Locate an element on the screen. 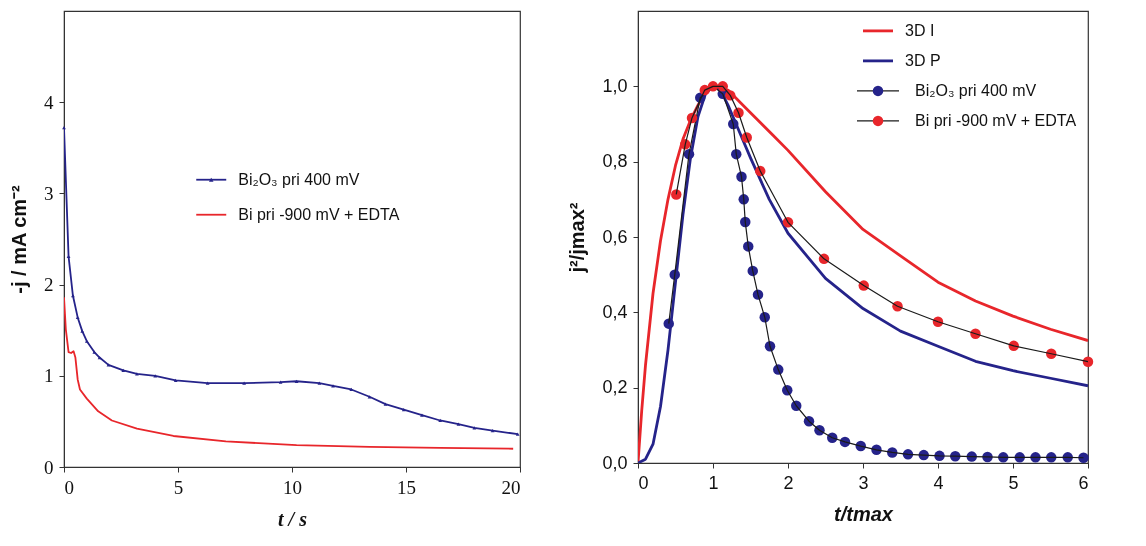  y-tick-label: 1,0 is located at coordinates (615, 85).